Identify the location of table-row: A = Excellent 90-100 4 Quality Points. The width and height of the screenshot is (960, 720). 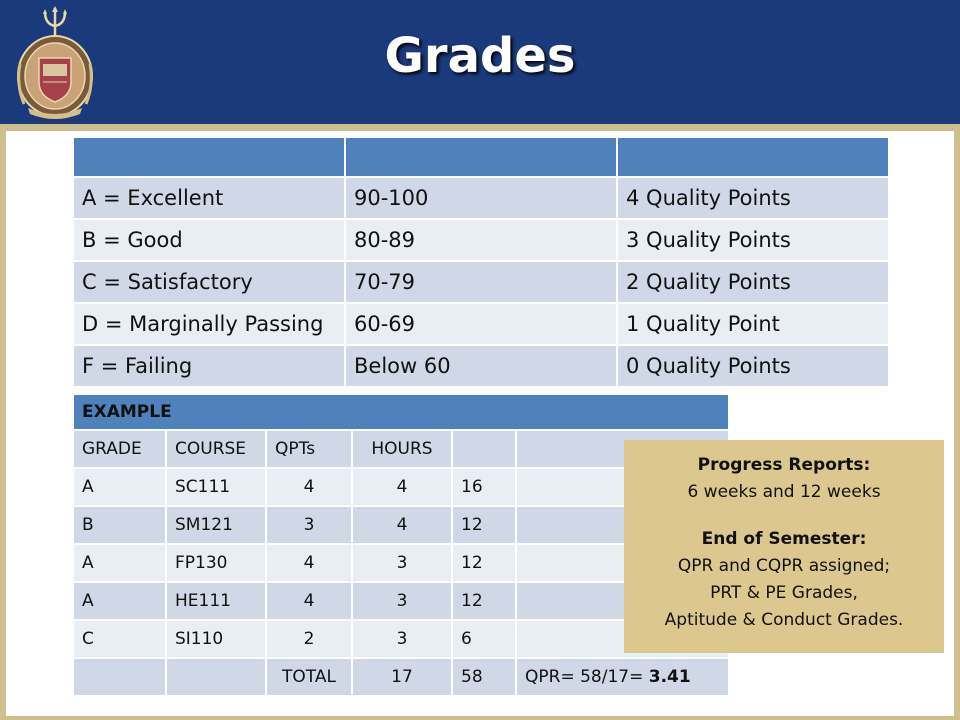
(481, 198).